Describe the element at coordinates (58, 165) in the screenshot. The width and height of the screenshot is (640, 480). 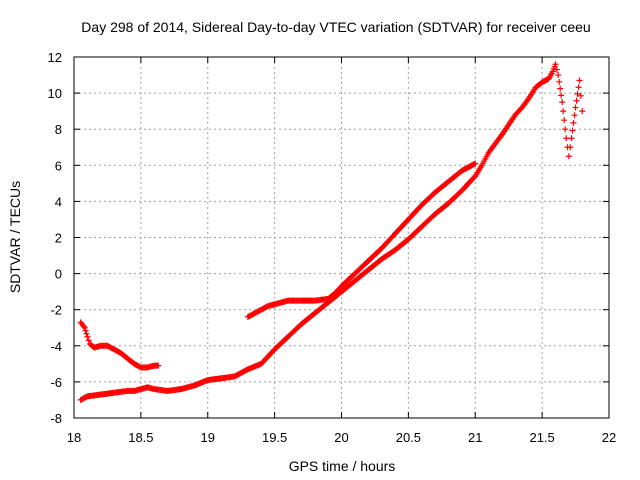
I see `y-tick-label: 6` at that location.